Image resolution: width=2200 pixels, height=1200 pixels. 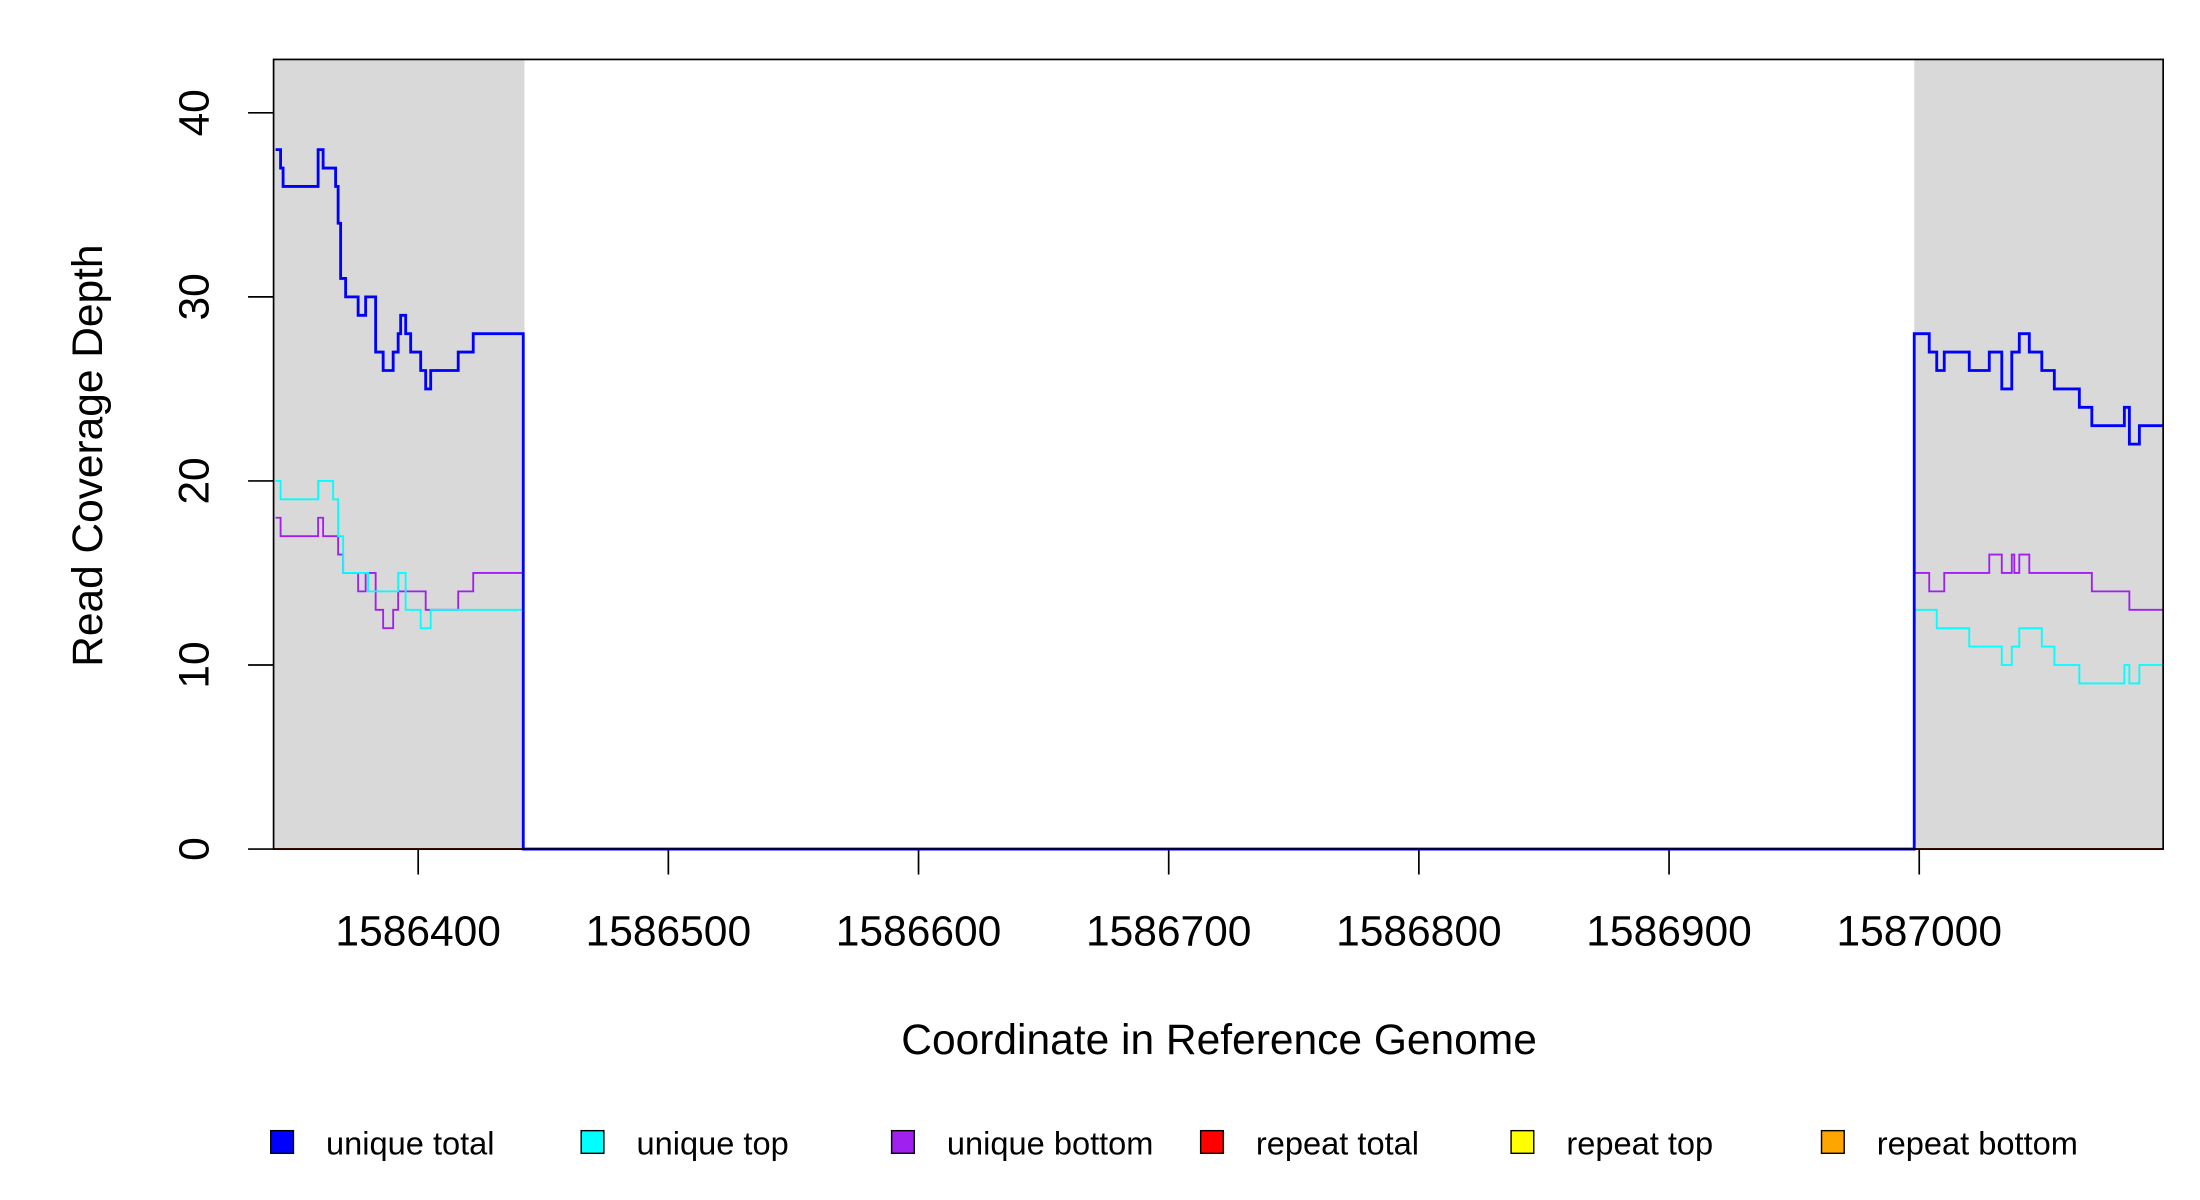 I want to click on legend-label: unique bottom, so click(x=1050, y=1144).